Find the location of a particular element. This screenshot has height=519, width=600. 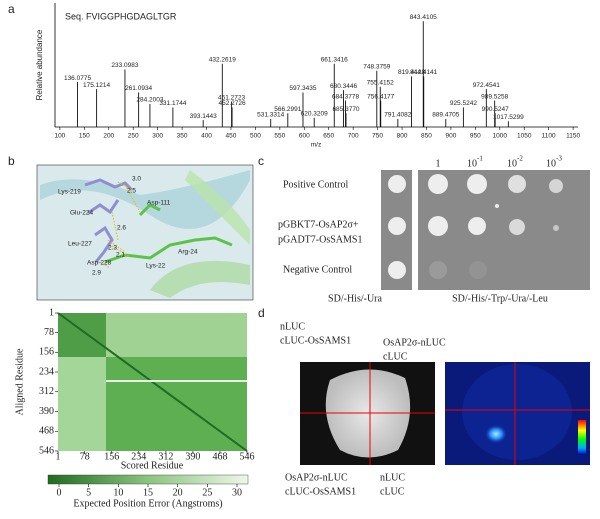

peak-label: 393.1443 is located at coordinates (203, 116).